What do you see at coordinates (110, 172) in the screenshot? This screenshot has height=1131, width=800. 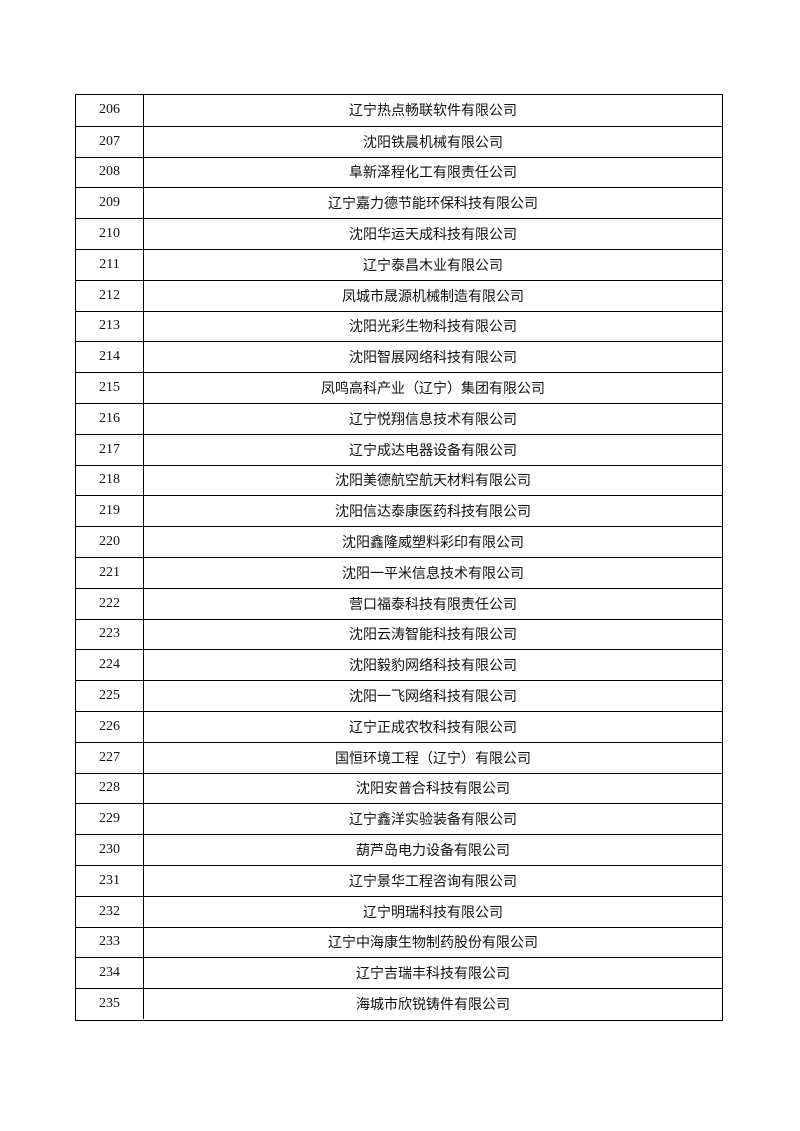 I see `row-number: 208` at bounding box center [110, 172].